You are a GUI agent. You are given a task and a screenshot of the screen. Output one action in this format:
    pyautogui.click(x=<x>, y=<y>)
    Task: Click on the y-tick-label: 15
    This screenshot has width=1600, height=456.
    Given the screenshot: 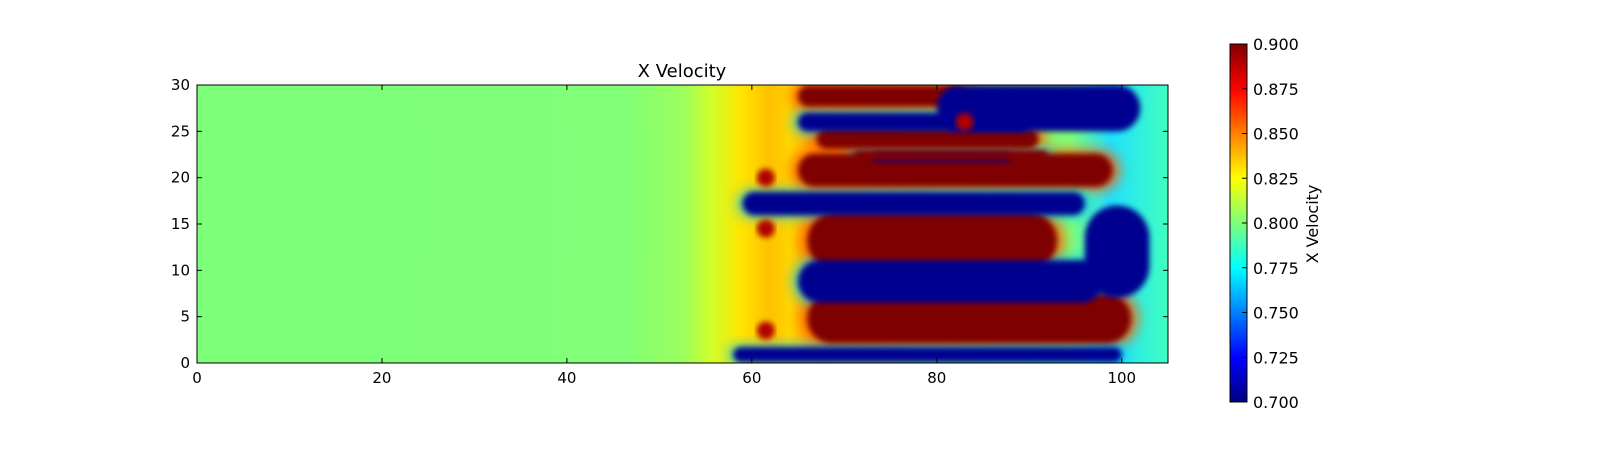 What is the action you would take?
    pyautogui.click(x=180, y=224)
    